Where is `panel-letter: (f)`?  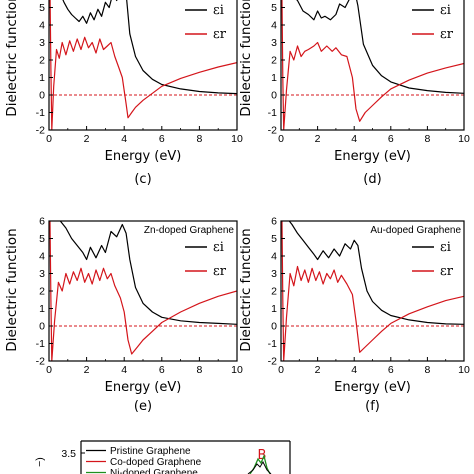
panel-letter: (f) is located at coordinates (372, 406).